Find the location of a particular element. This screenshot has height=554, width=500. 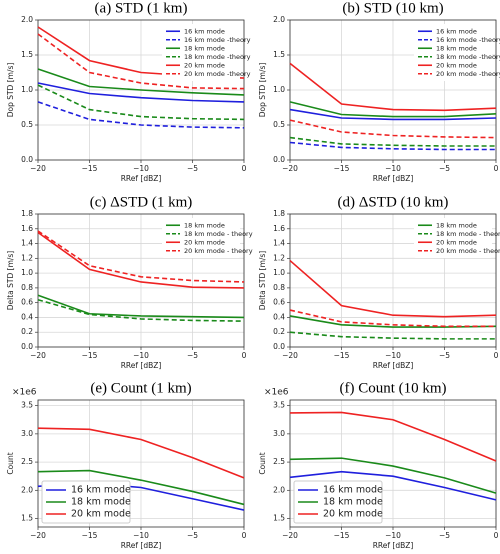

y-tick-label: 3.0 is located at coordinates (279, 433).